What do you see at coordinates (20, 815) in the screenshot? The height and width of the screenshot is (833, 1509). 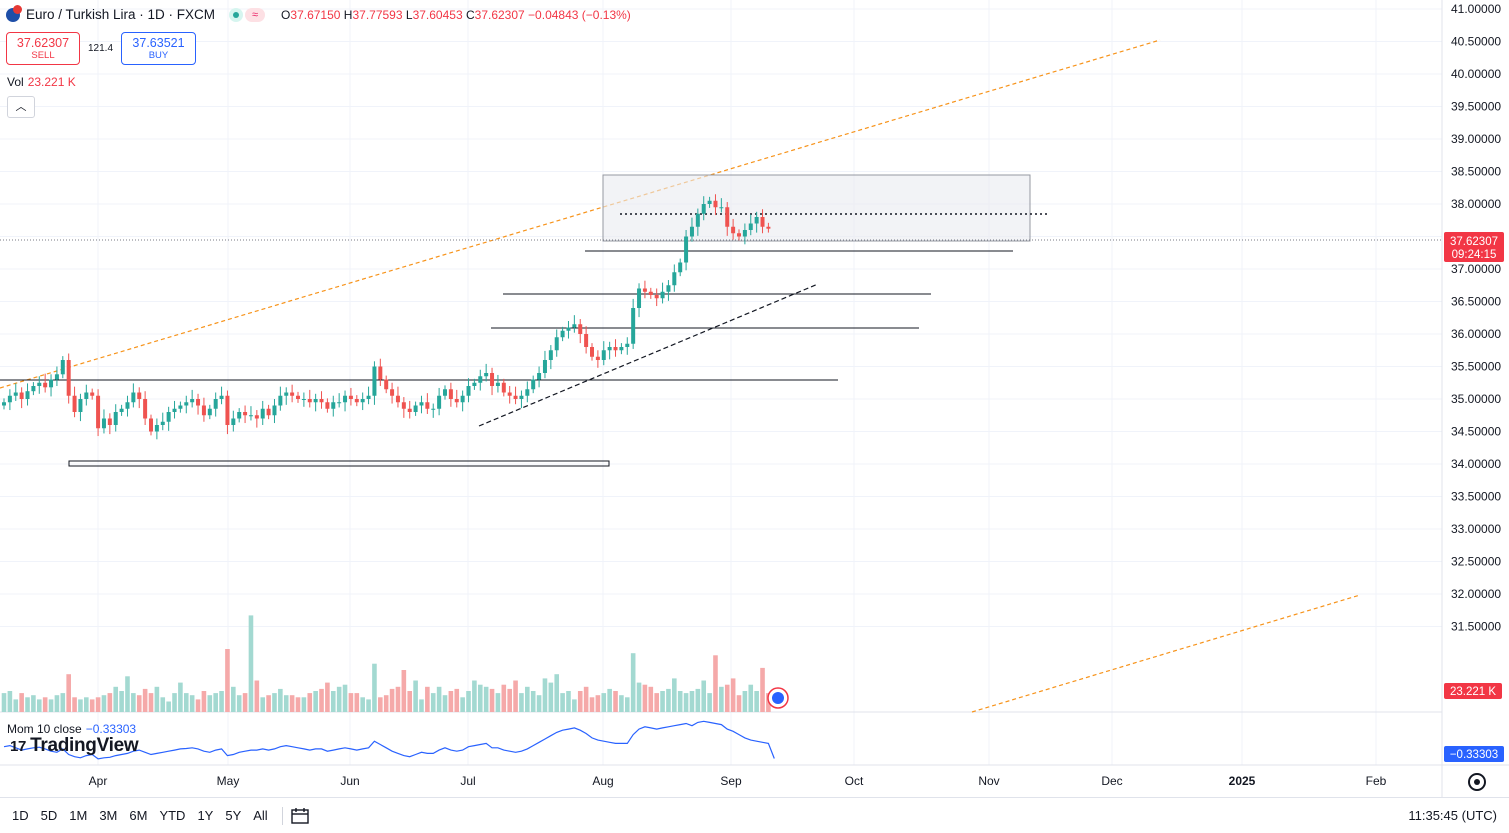 I see `range-1d: 1D` at bounding box center [20, 815].